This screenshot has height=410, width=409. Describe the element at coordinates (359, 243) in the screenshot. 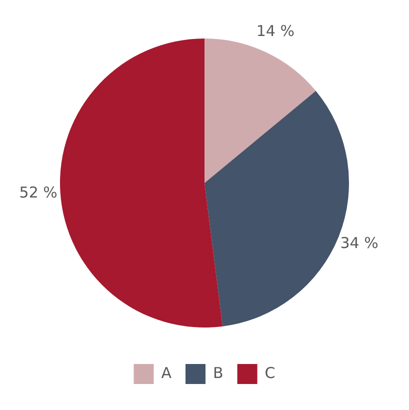

I see `data-label: 34 %` at that location.